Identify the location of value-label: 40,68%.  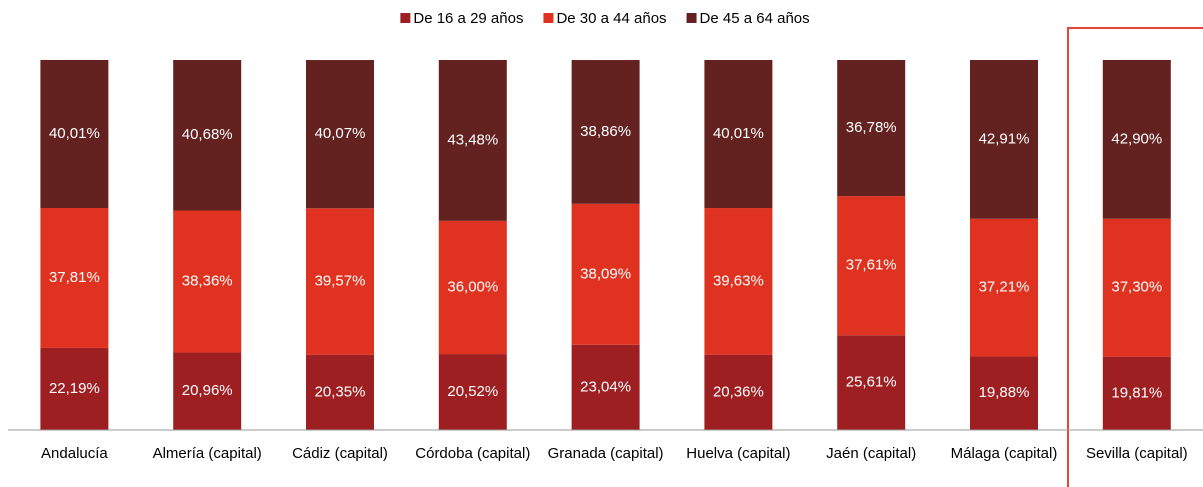
(207, 134).